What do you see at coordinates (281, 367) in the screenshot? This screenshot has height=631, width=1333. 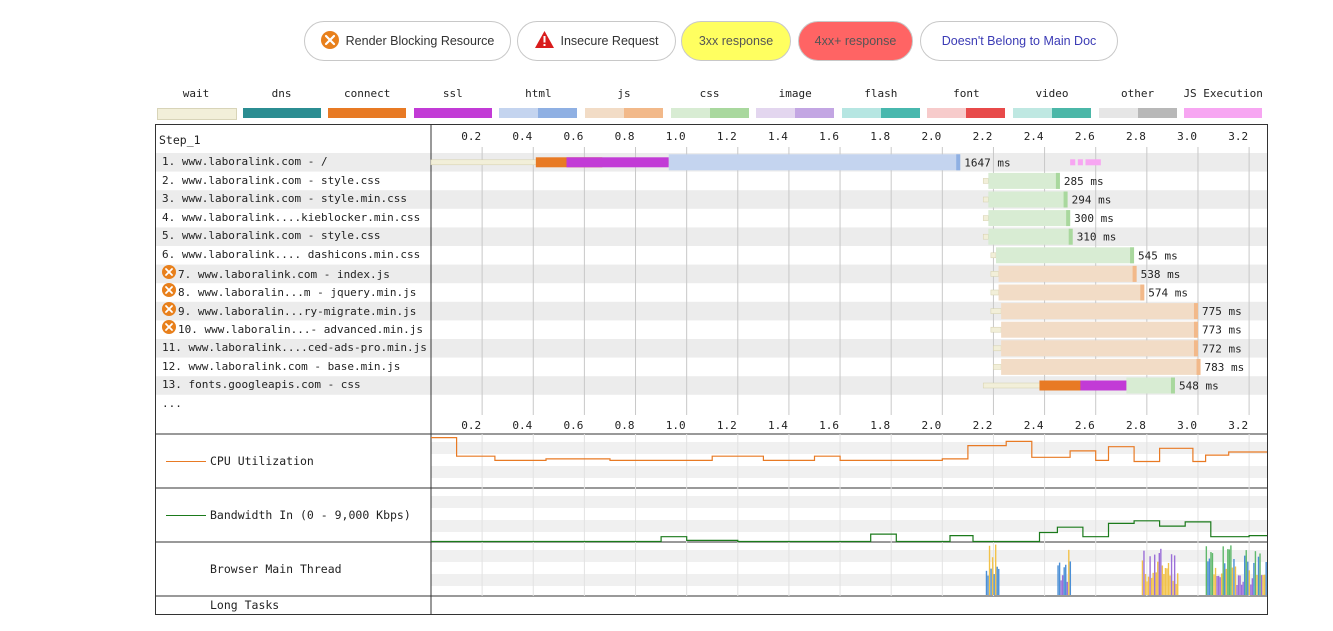 I see `request-row-label: 12. www.laboralink.com - base.min.js` at bounding box center [281, 367].